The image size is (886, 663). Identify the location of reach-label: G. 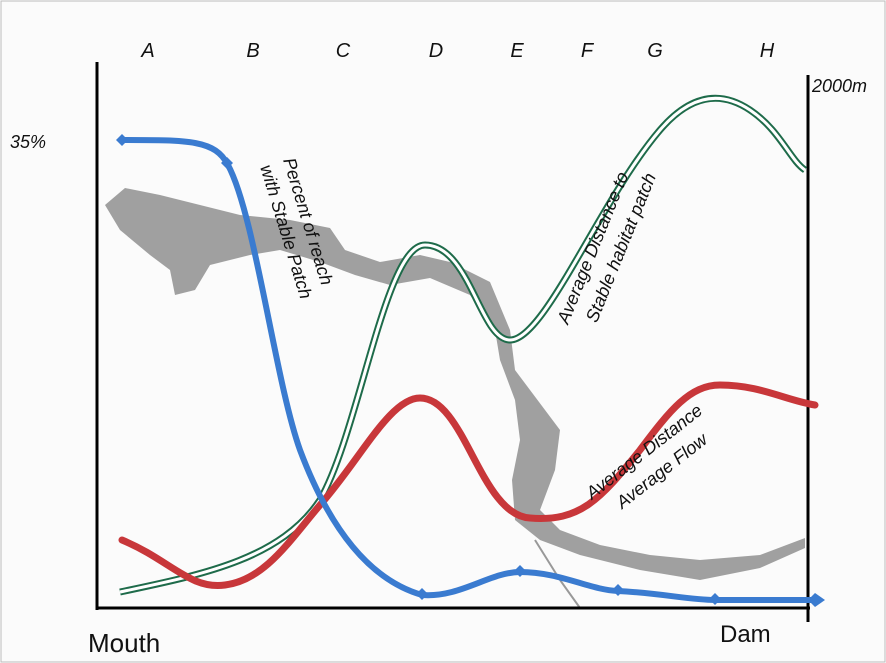
(655, 51).